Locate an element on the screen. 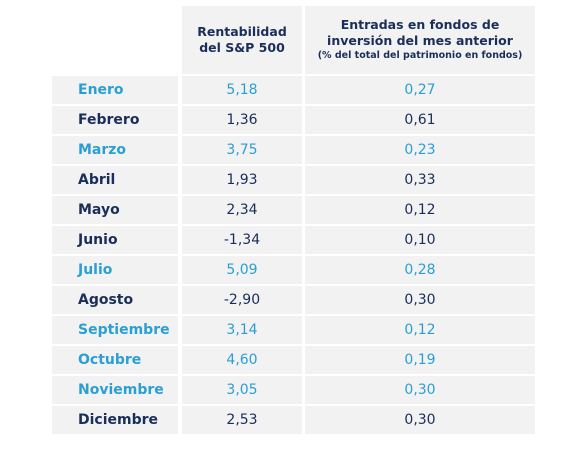  sp500-return-value: 4,60 is located at coordinates (242, 360).